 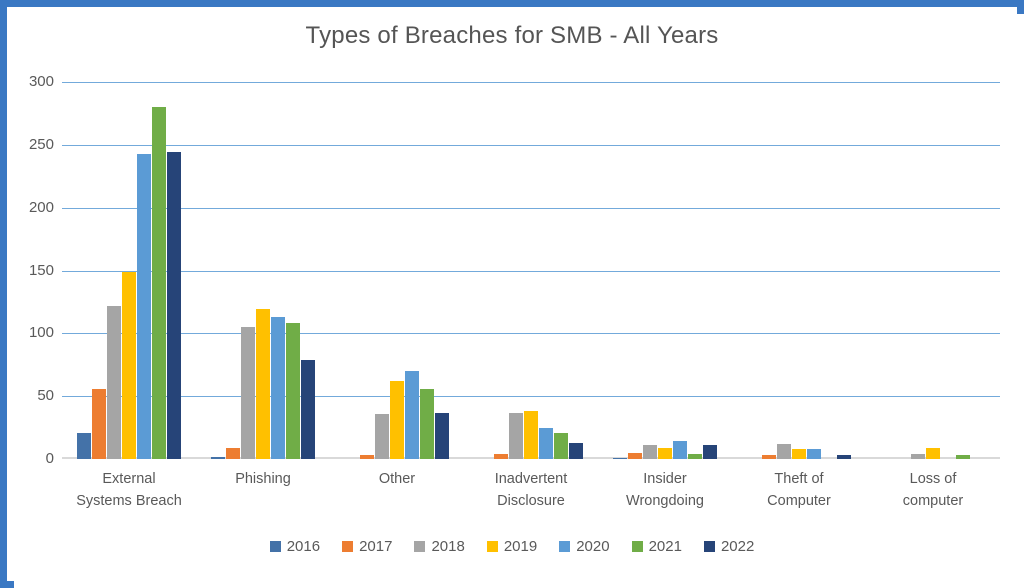 I want to click on x-axis-label: Theft of Computer, so click(x=799, y=490).